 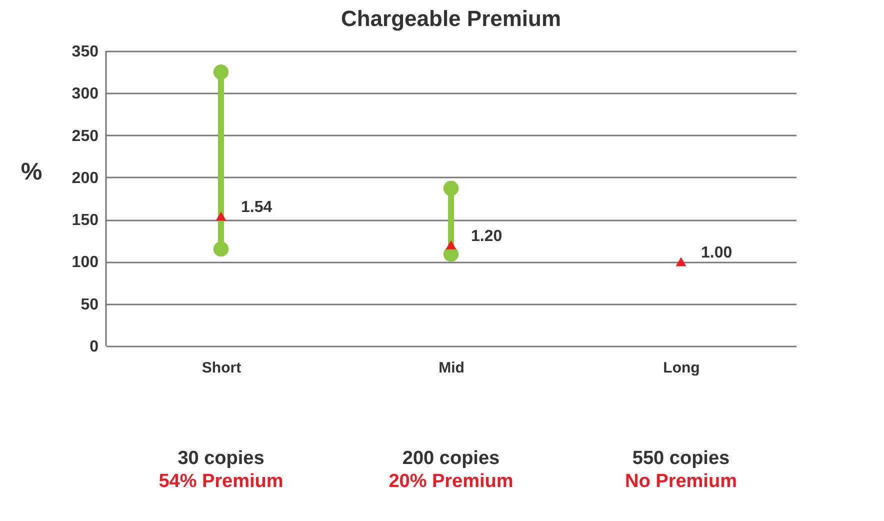 What do you see at coordinates (681, 481) in the screenshot?
I see `text: No Premium` at bounding box center [681, 481].